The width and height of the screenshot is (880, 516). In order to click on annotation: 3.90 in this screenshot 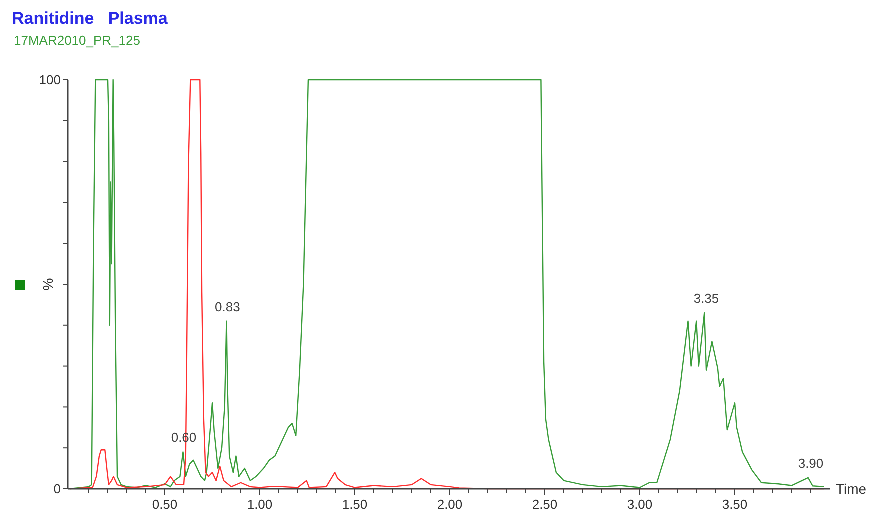, I will do `click(811, 463)`.